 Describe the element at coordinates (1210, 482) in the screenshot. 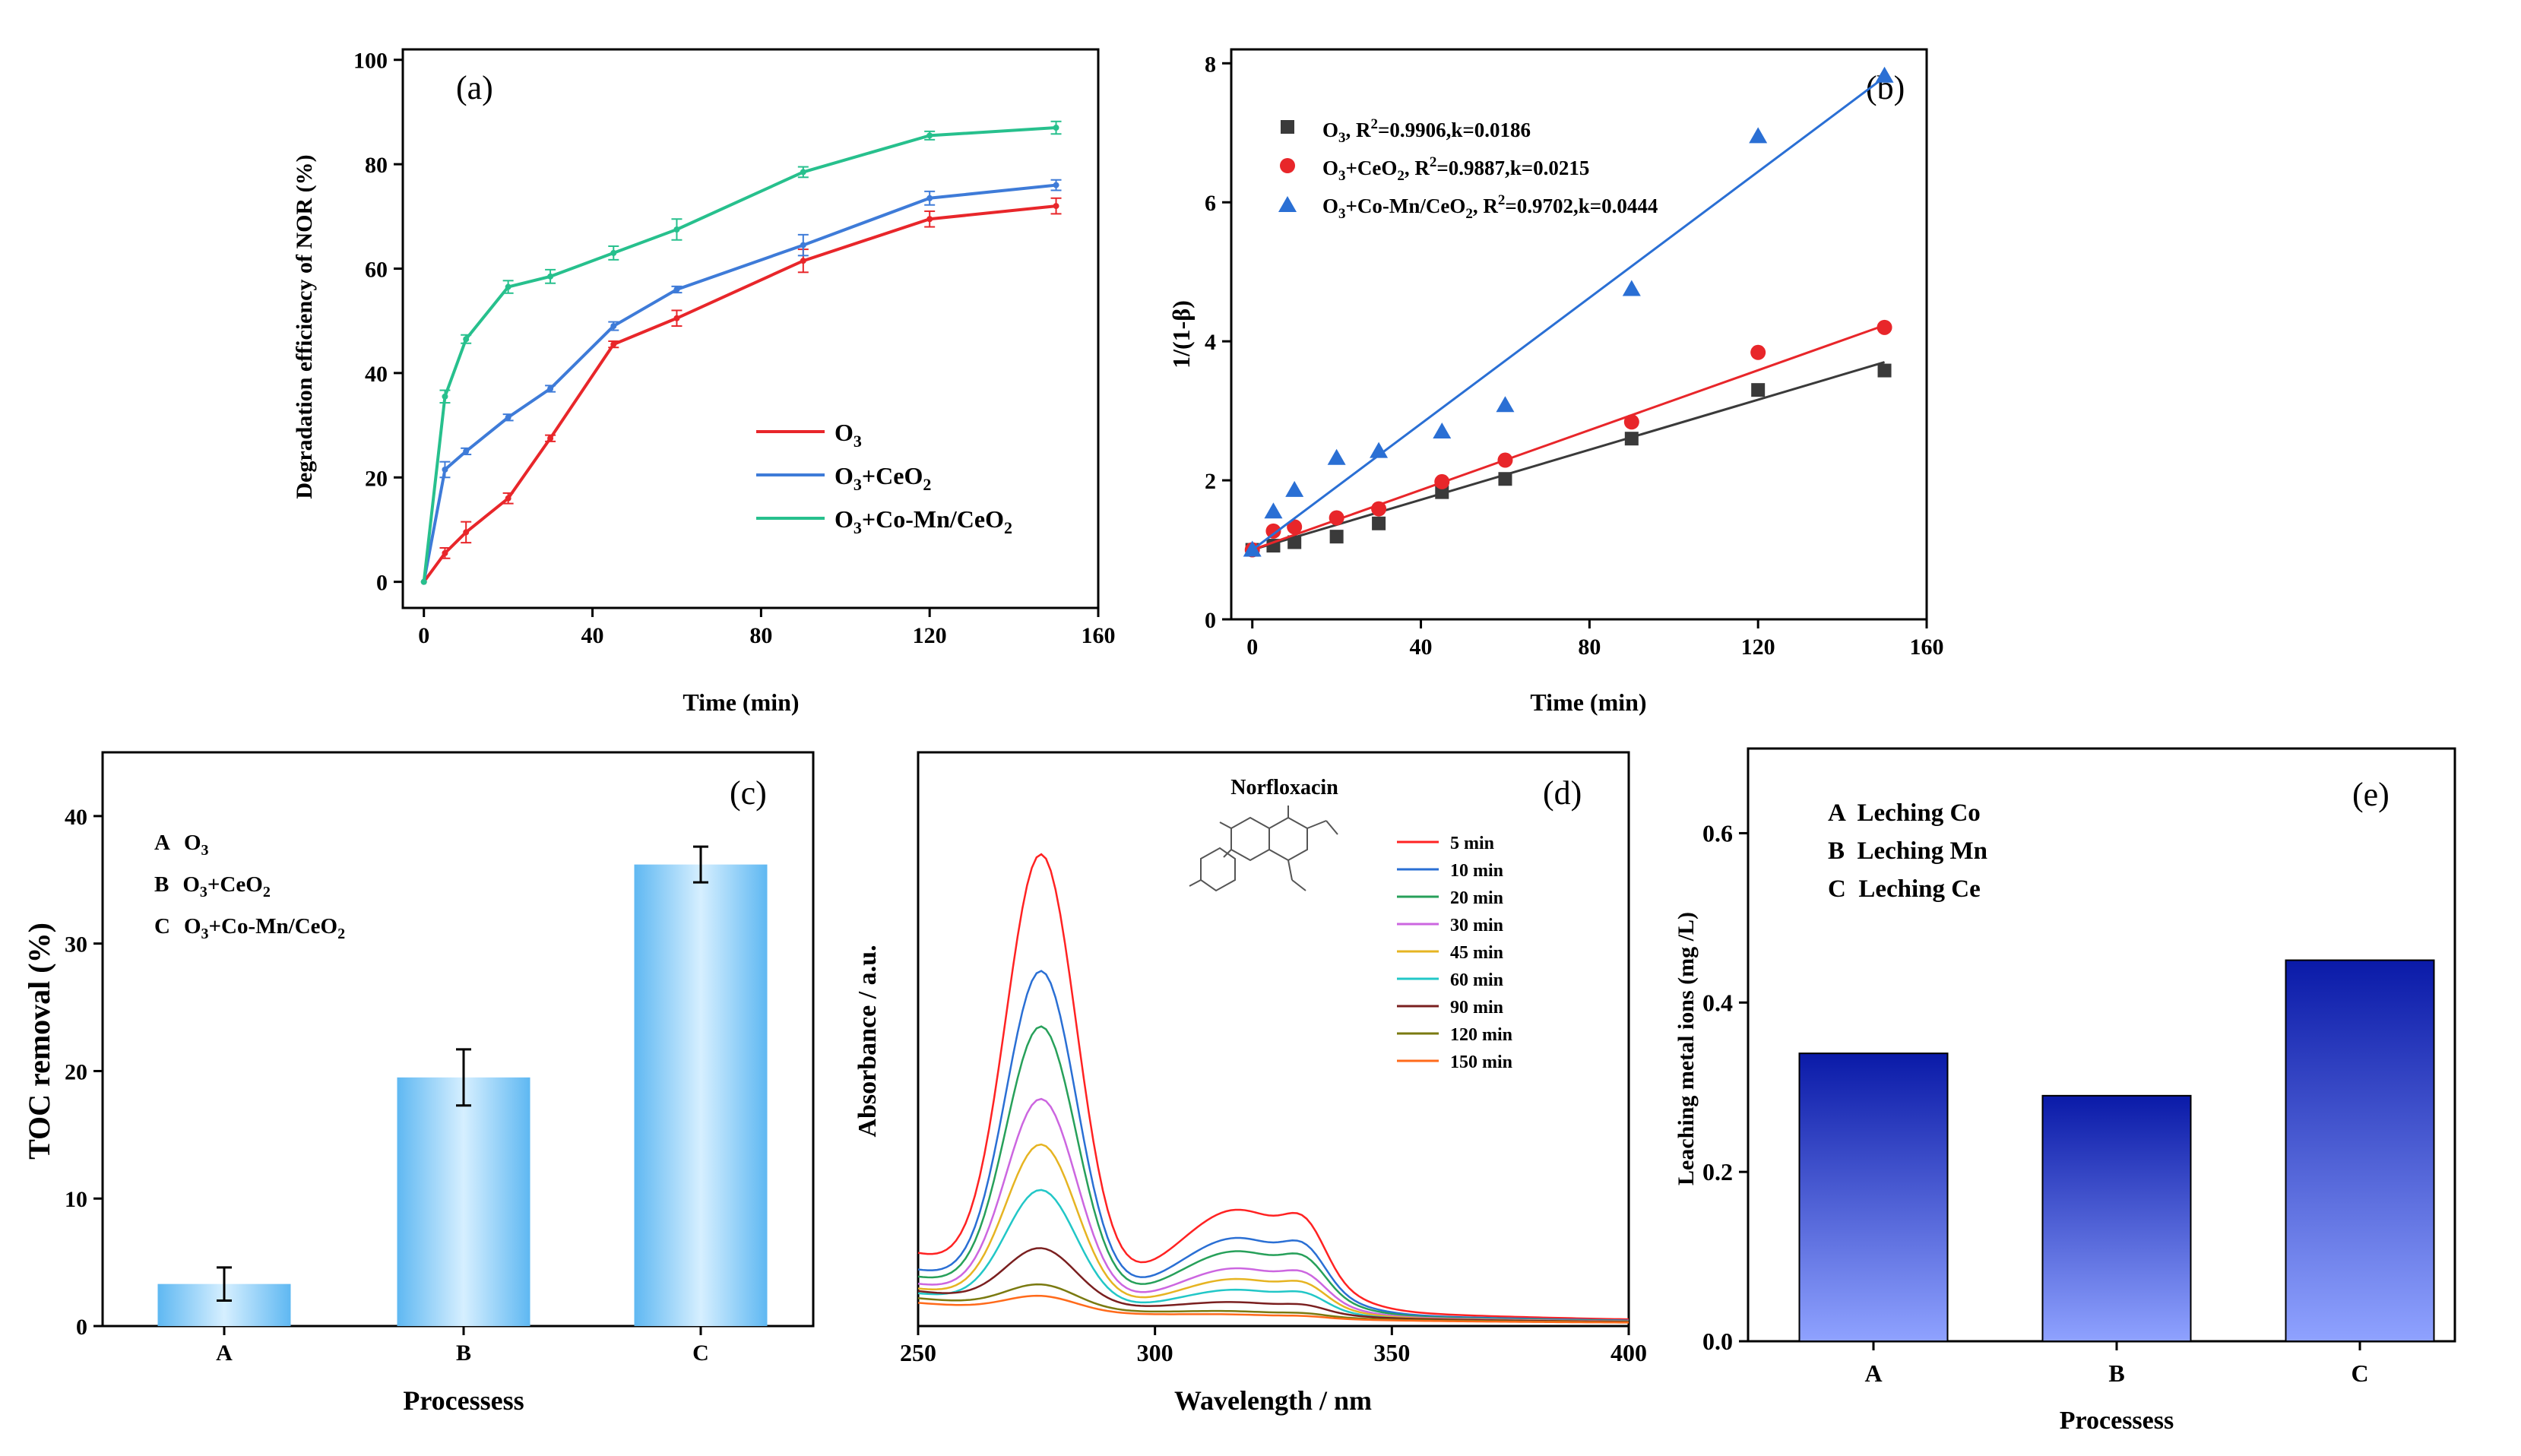

I see `b-ytick-label-1: 2` at that location.